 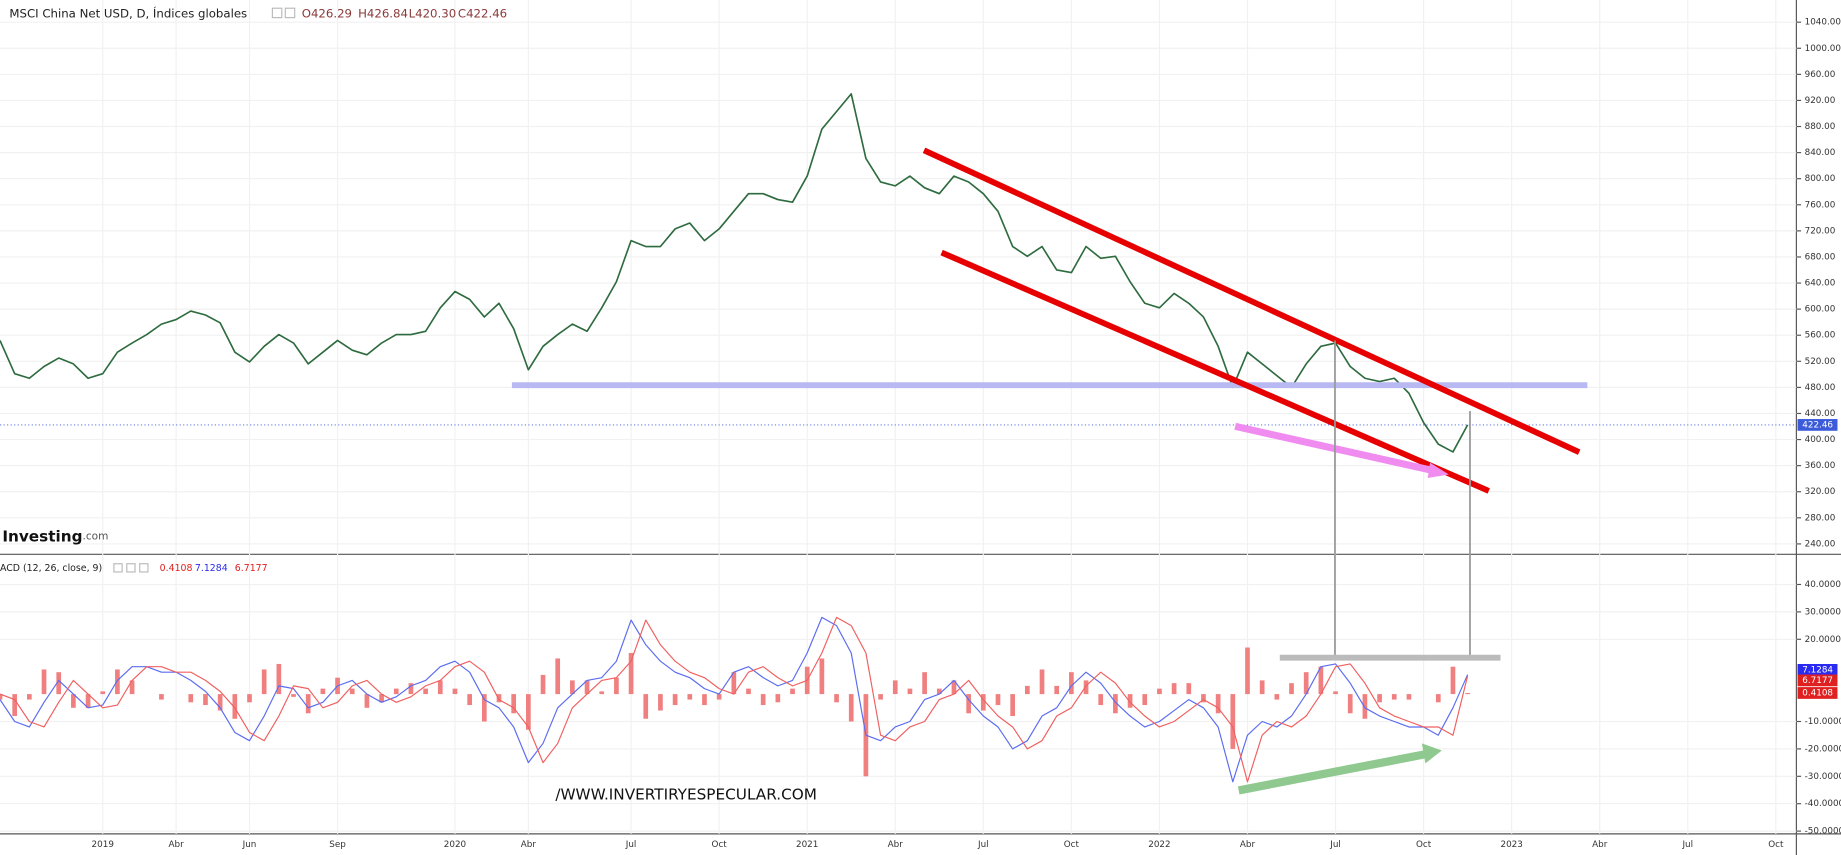 What do you see at coordinates (455, 845) in the screenshot?
I see `x-tick-label: 2020` at bounding box center [455, 845].